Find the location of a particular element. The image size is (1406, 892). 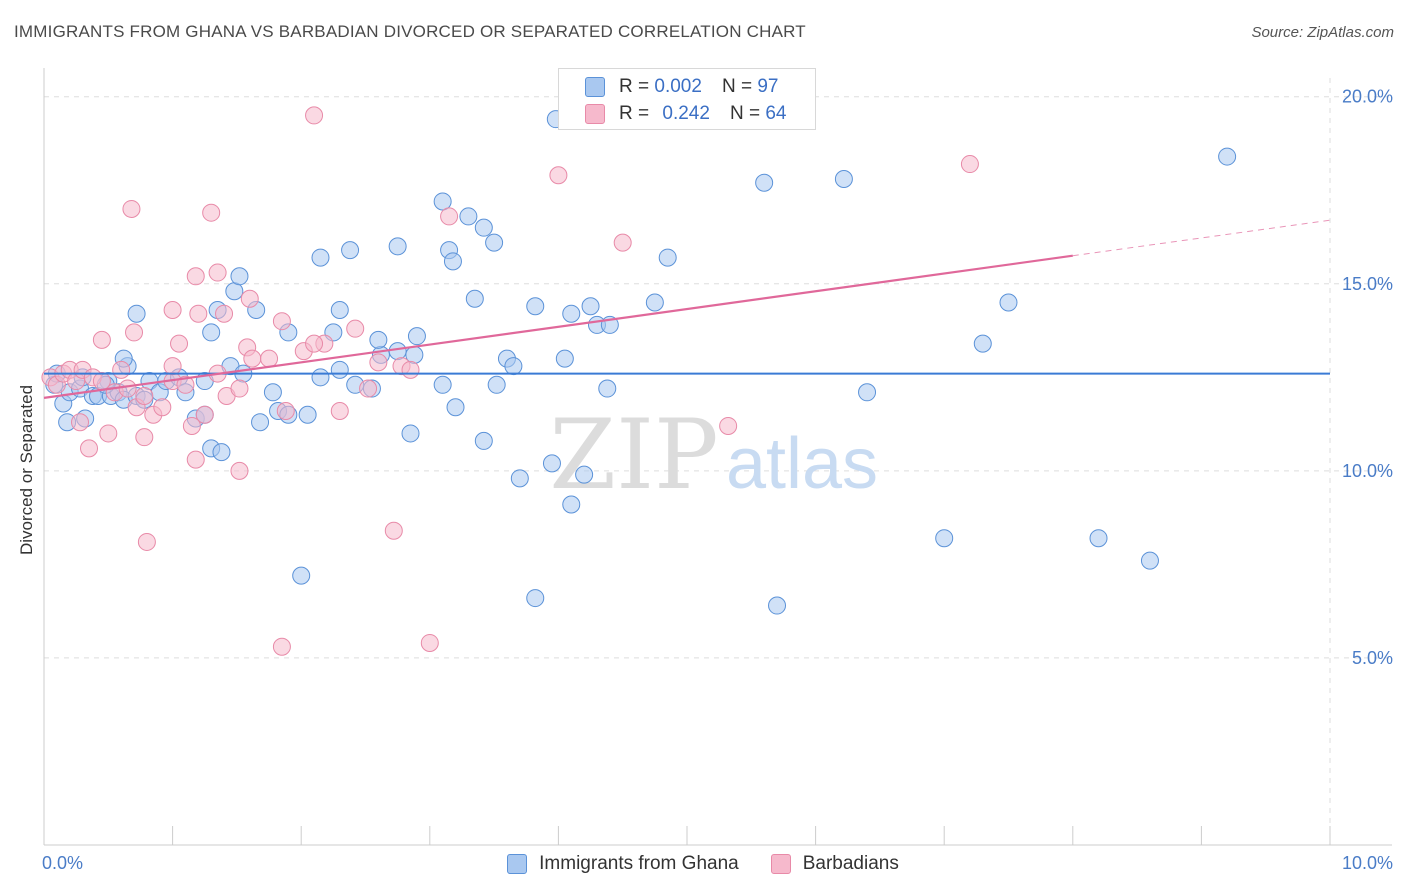

legend-item-ghana: Immigrants from Ghana is located at coordinates (623, 864).